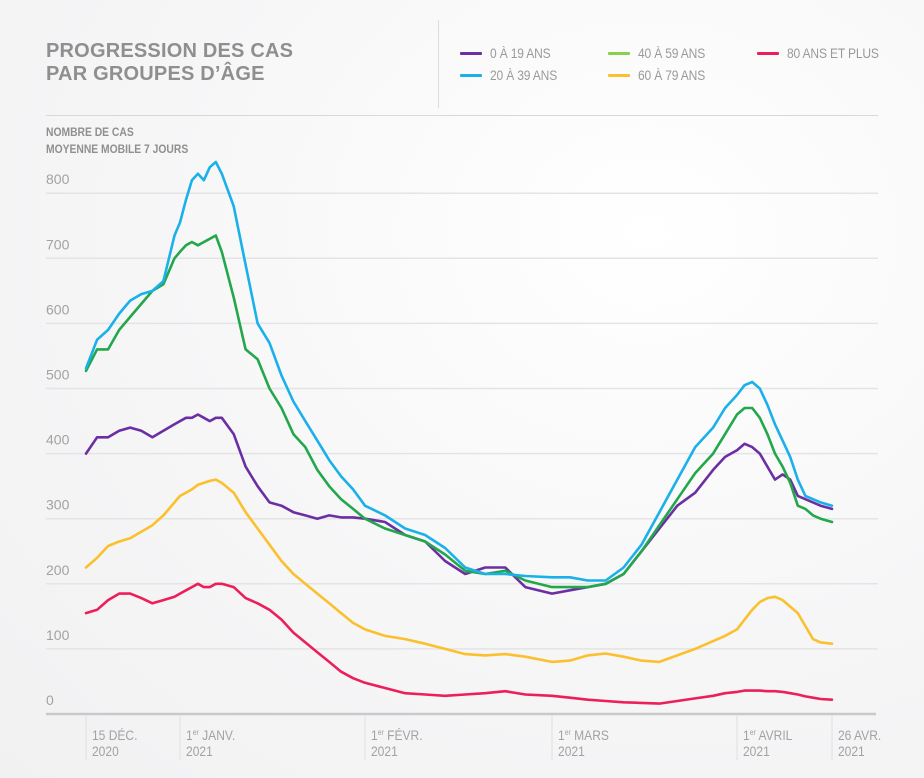 This screenshot has width=924, height=778. What do you see at coordinates (210, 735) in the screenshot?
I see `x-tick-label: 1er JANV.` at bounding box center [210, 735].